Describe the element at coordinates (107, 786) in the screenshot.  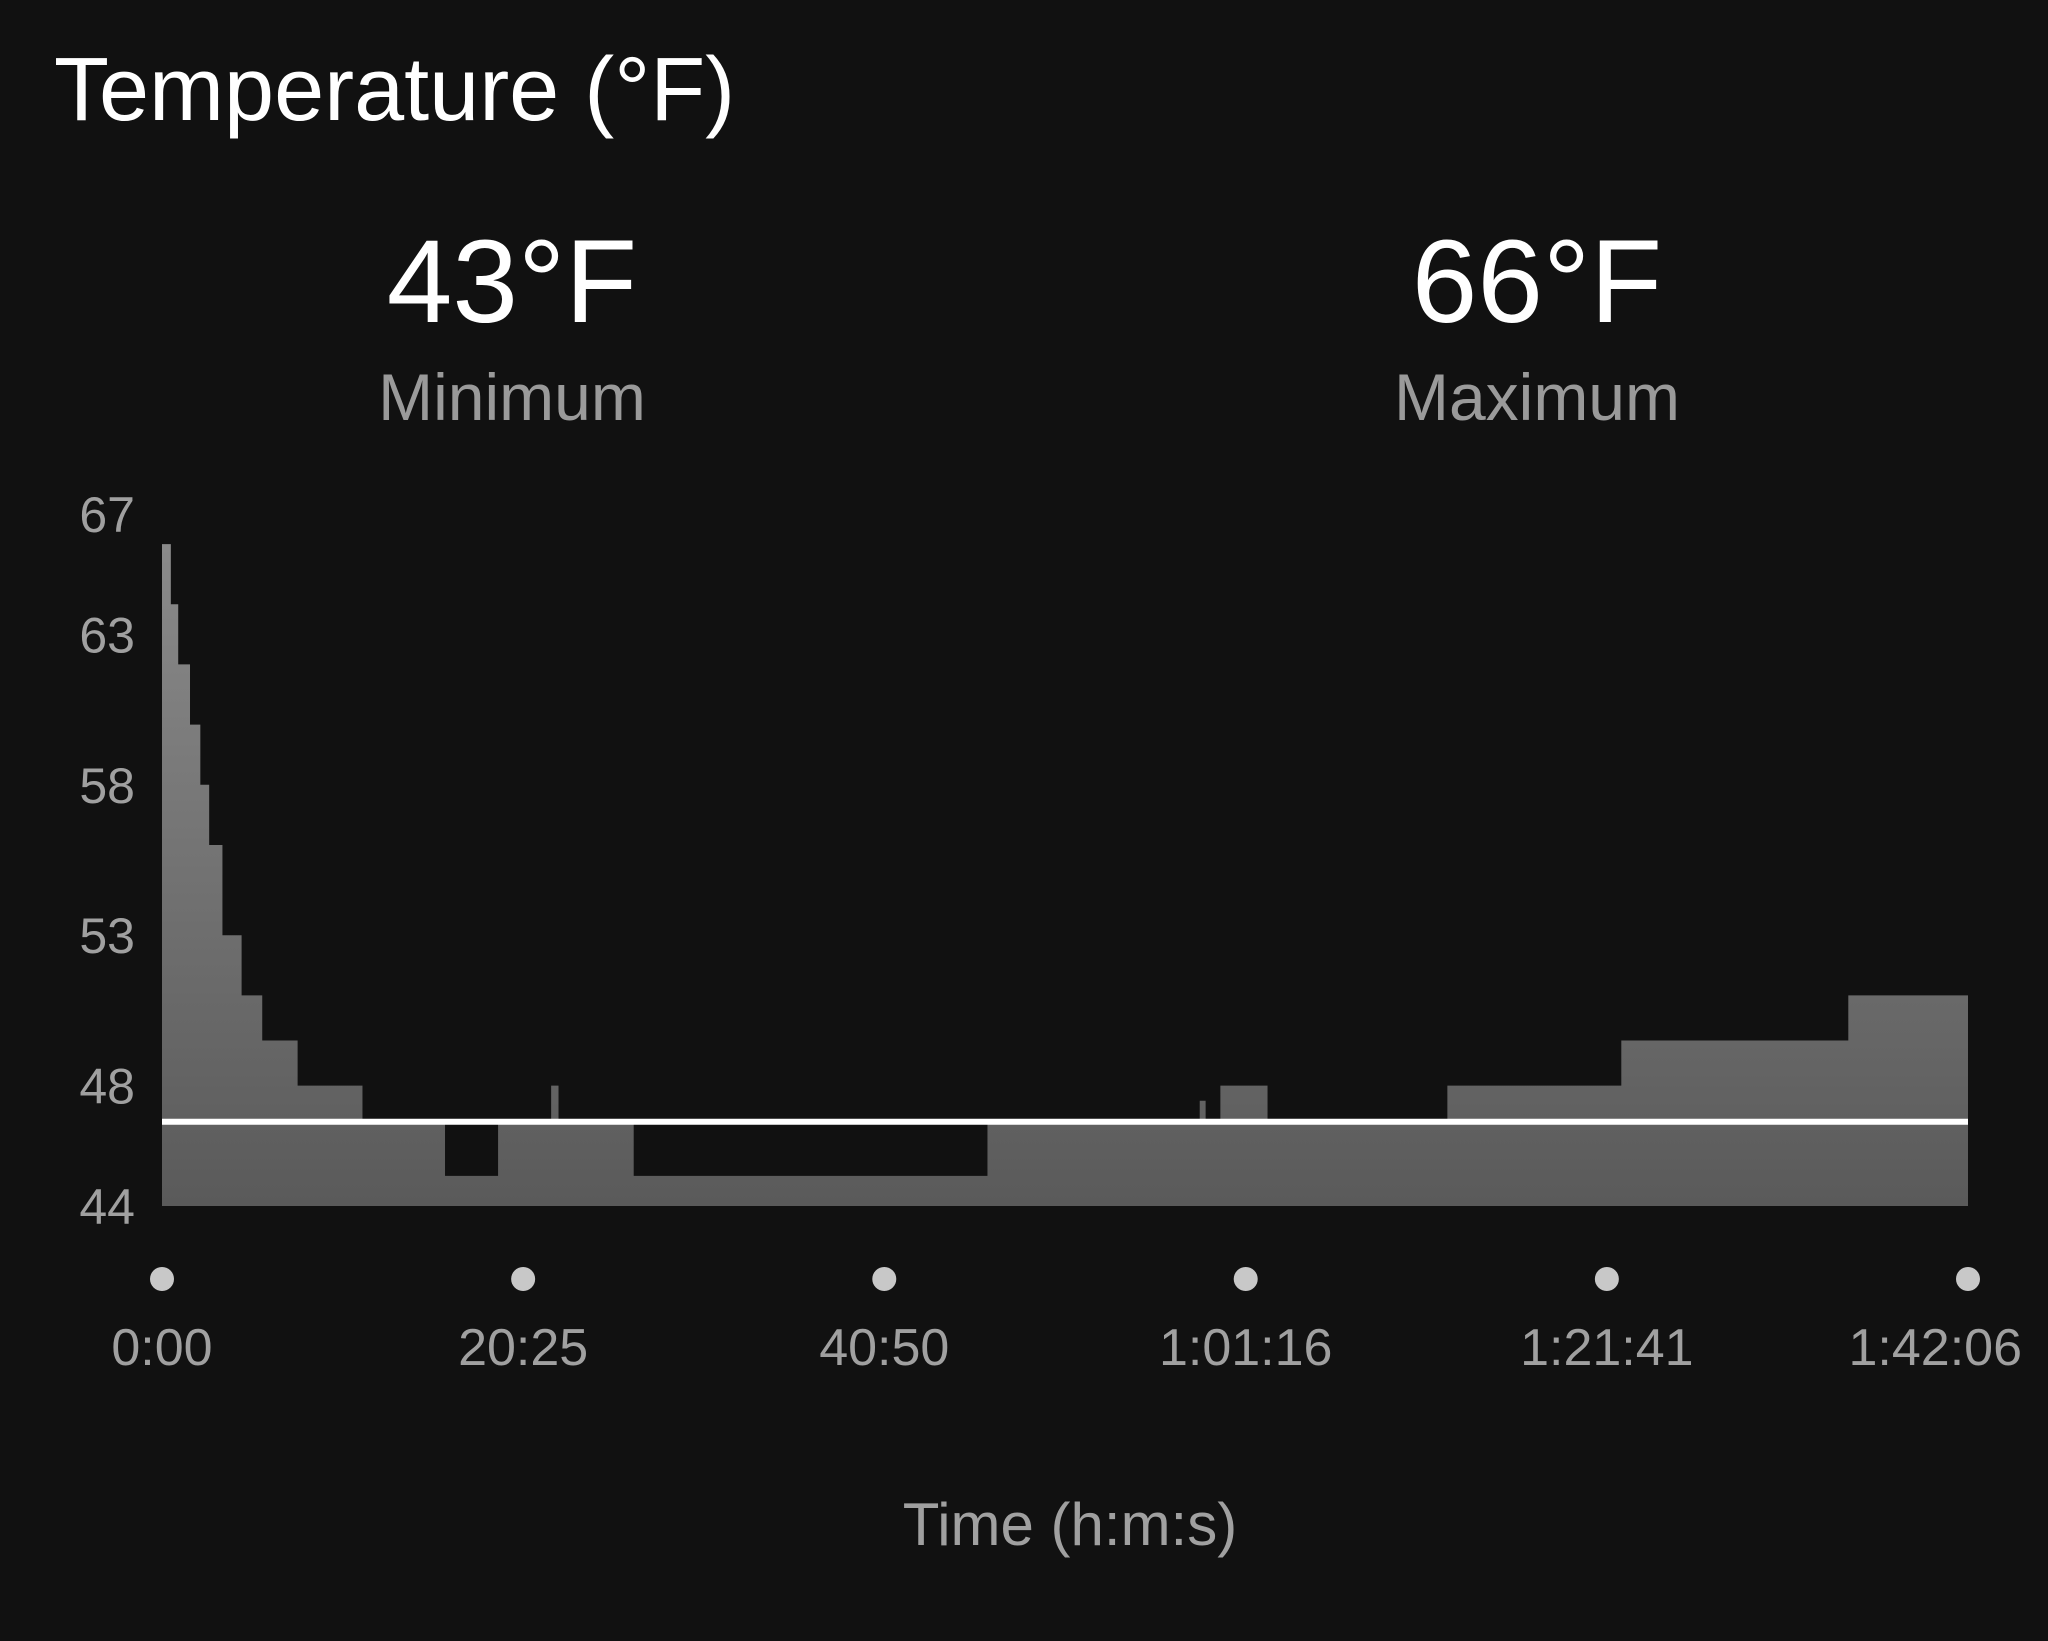
I see `y-tick-label: 58` at that location.